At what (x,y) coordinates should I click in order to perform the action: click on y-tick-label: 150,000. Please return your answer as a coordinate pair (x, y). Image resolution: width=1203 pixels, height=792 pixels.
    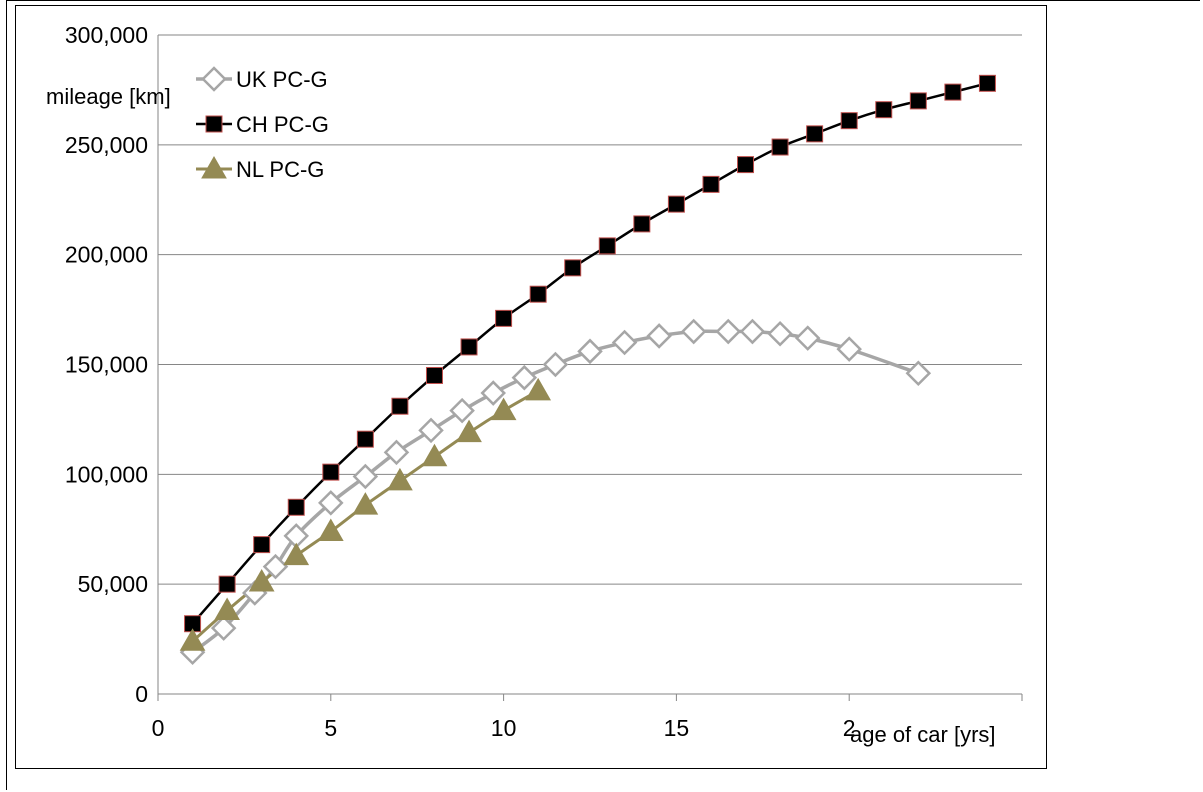
    Looking at the image, I should click on (106, 365).